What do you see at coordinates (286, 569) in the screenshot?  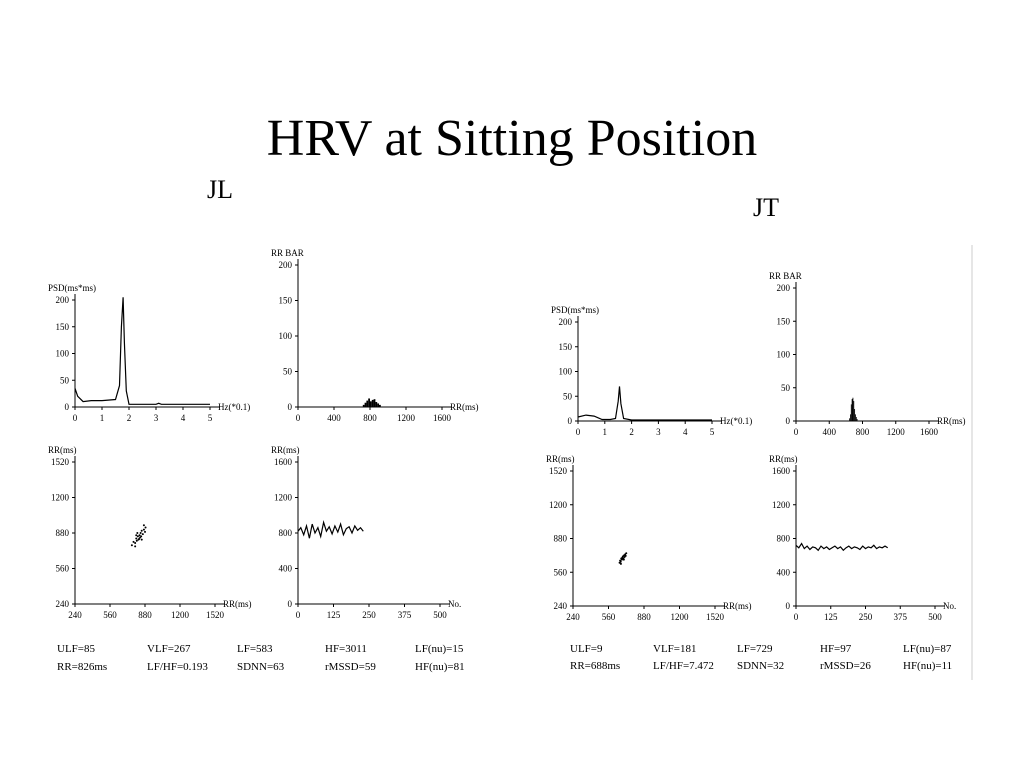 I see `y-tick-label: 400` at bounding box center [286, 569].